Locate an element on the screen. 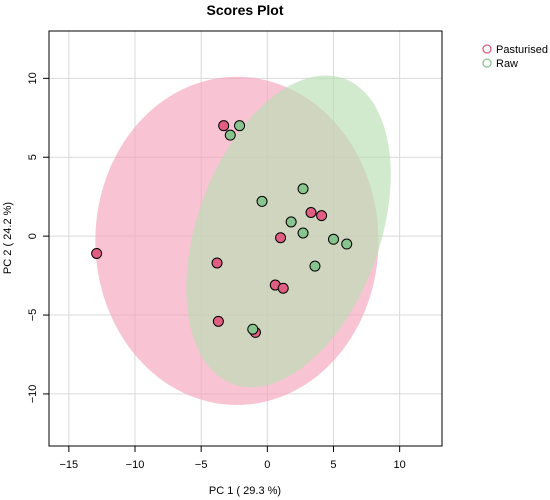 The width and height of the screenshot is (550, 500). y-tick-label: −5 is located at coordinates (33, 315).